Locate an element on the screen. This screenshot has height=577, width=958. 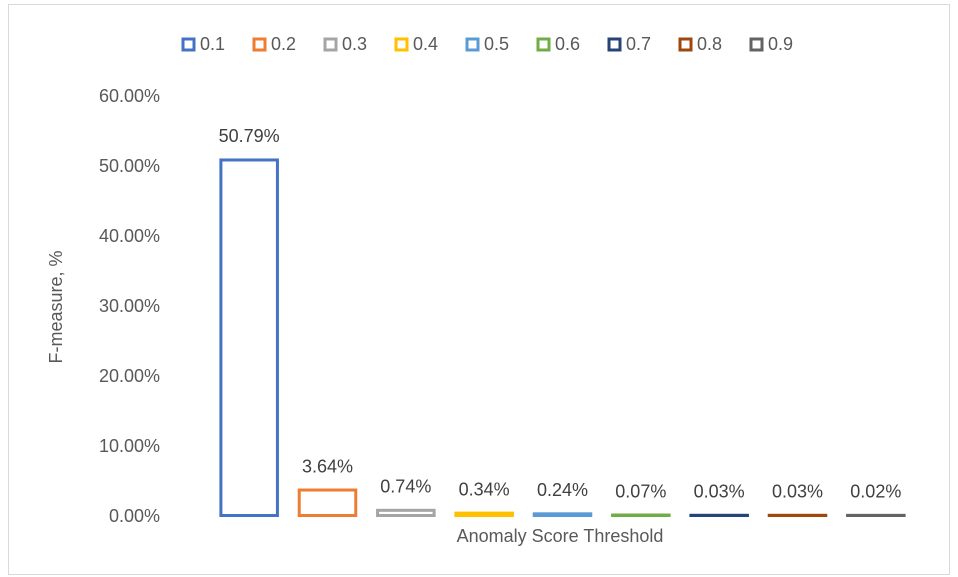
x-axis-title: Anomaly Score Threshold is located at coordinates (560, 536).